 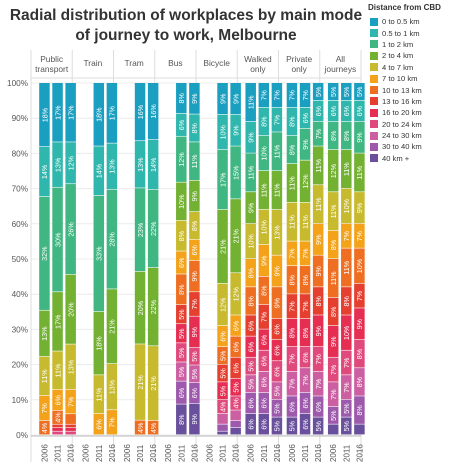 I want to click on legend-item: 16 to 20 km, so click(x=407, y=112).